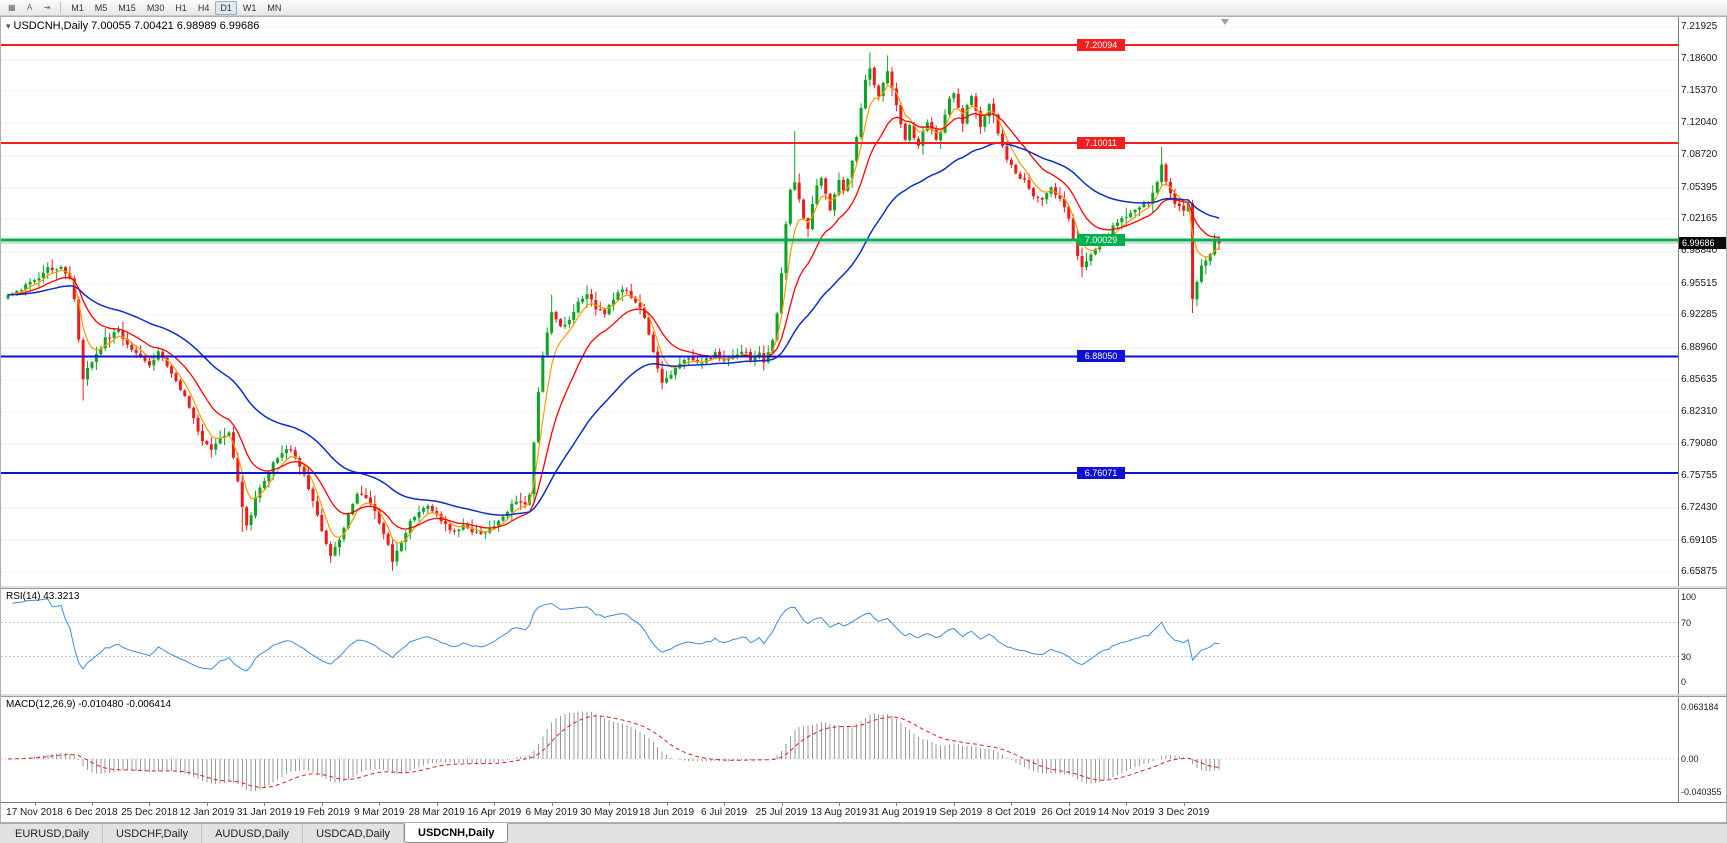 This screenshot has width=1727, height=843. I want to click on date-axis-label: 14 Nov 2019, so click(1126, 812).